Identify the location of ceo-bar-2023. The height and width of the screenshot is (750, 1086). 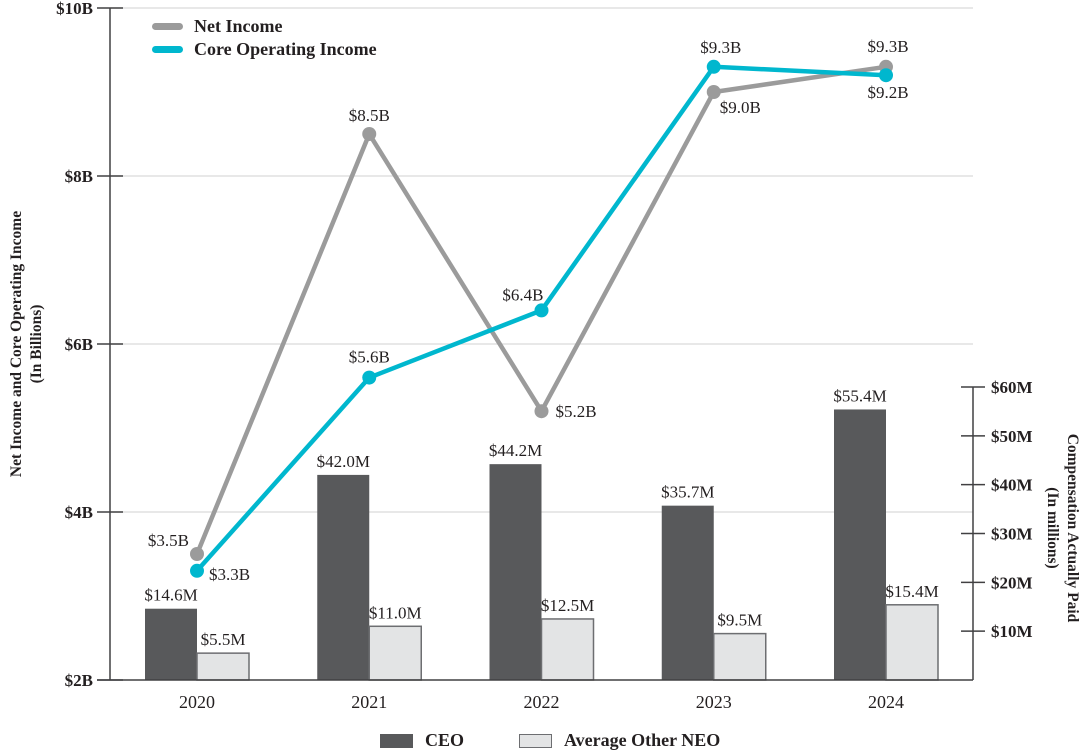
(687, 592).